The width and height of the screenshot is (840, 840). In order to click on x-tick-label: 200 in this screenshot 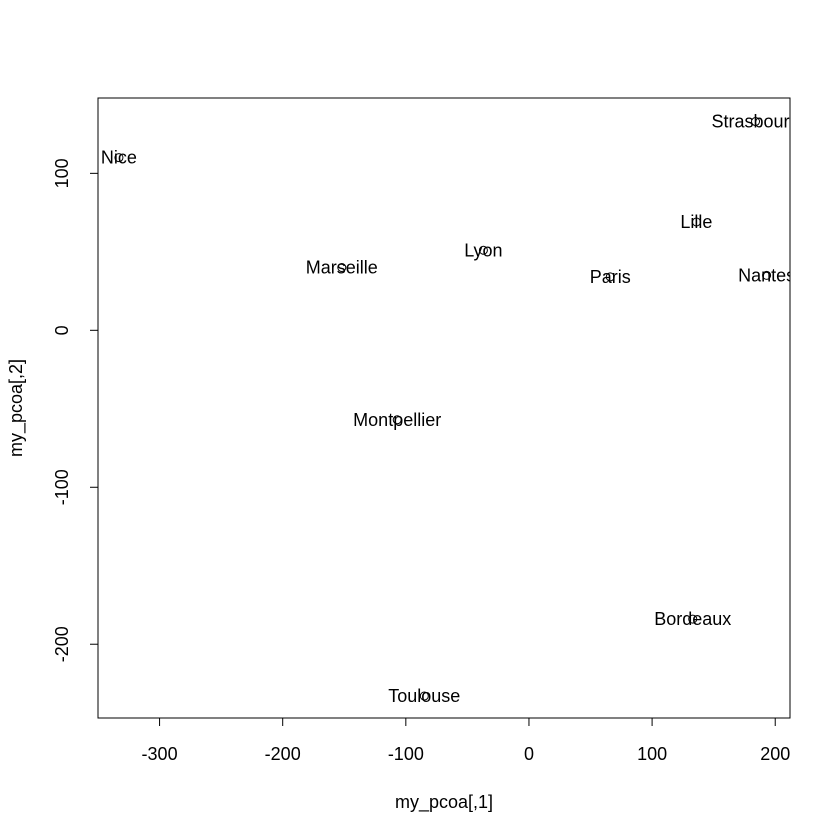, I will do `click(775, 754)`.